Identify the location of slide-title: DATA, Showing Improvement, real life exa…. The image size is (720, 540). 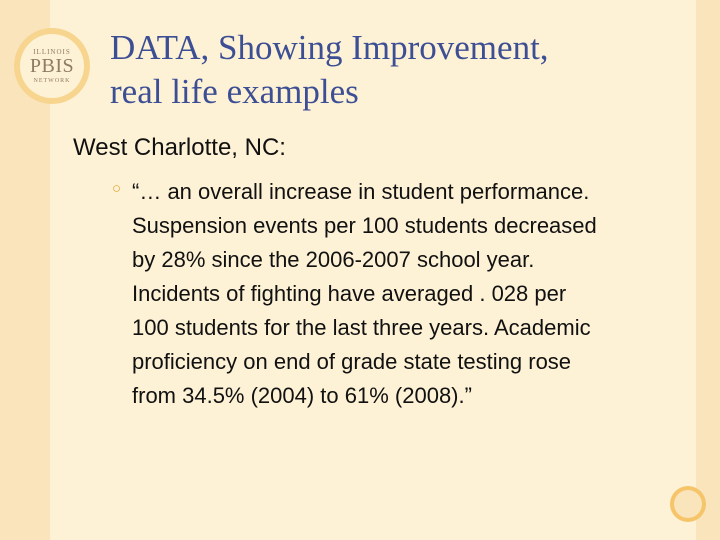
(400, 70).